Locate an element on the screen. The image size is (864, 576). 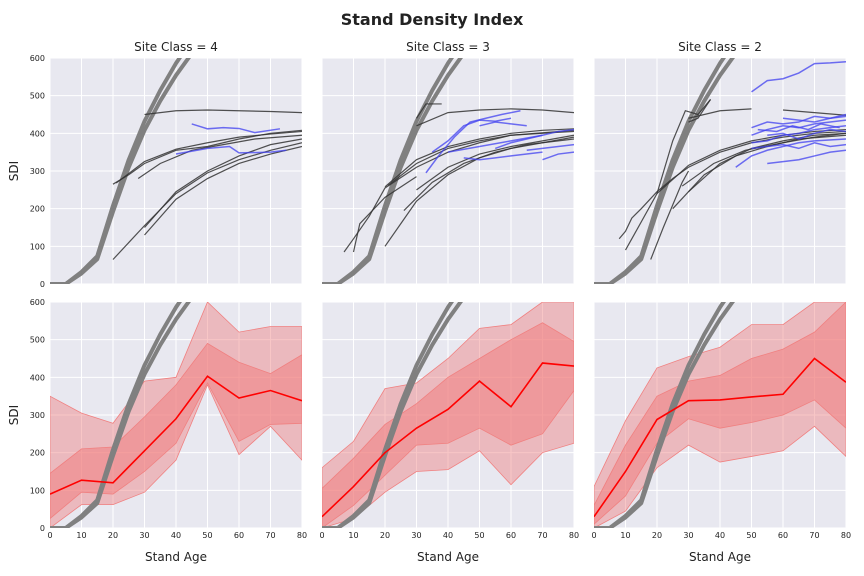
panel-r1-c2: 0 10 20 30 40 50 60 70 80 Stand Age is located at coordinates (721, 432).